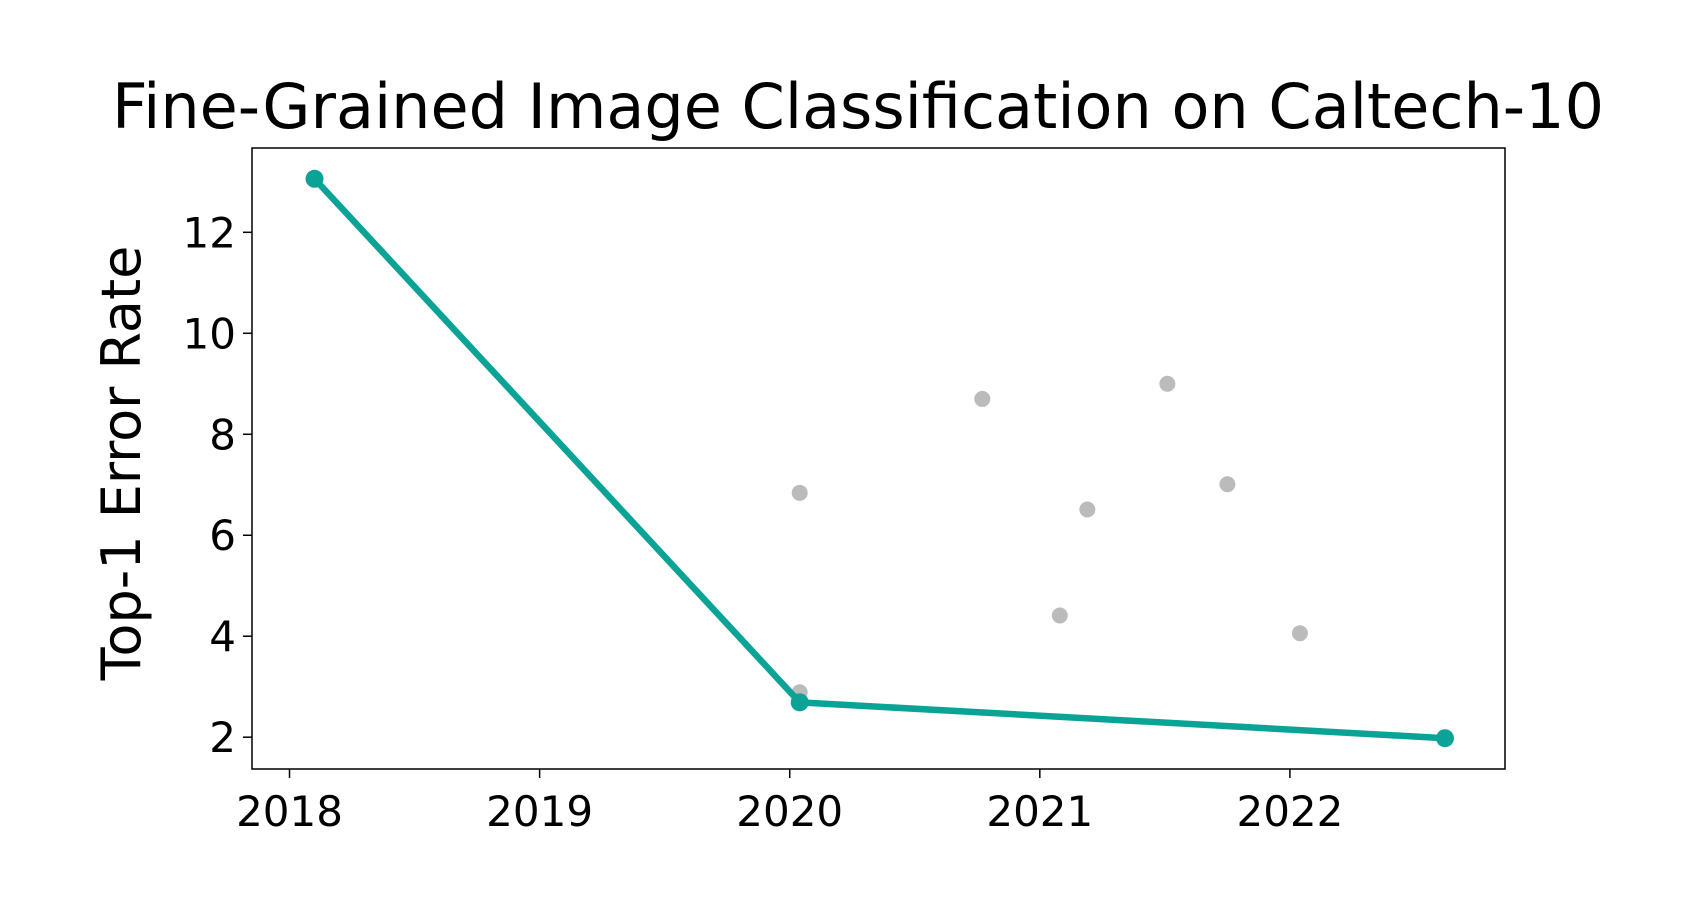 The height and width of the screenshot is (900, 1700). I want to click on x-tick-label: 2021, so click(1039, 811).